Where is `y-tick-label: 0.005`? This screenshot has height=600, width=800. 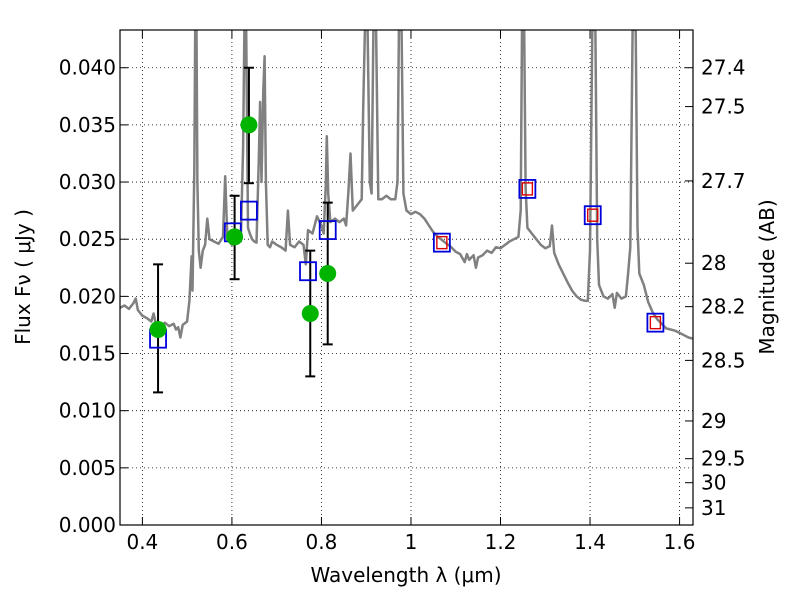
y-tick-label: 0.005 is located at coordinates (87, 468).